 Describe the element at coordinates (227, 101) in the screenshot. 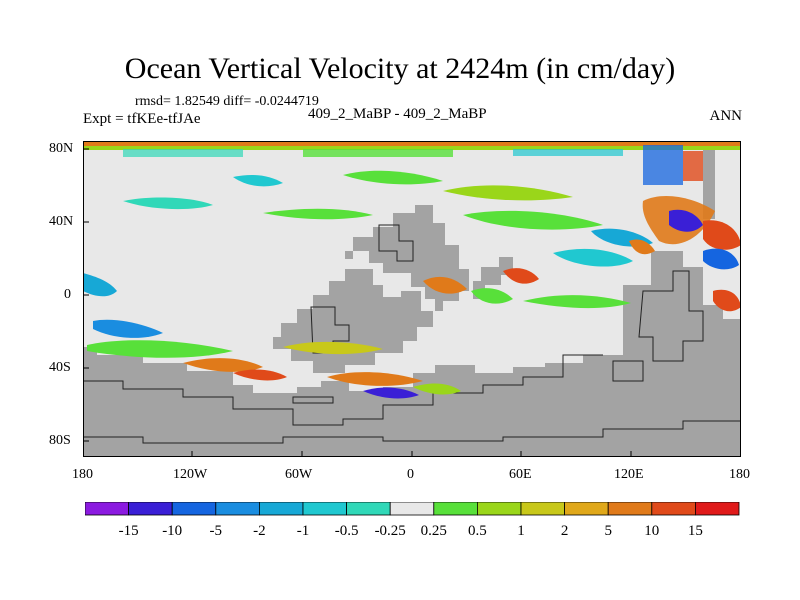

I see `stats-text: rmsd= 1.82549 diff= -0.0244719` at that location.